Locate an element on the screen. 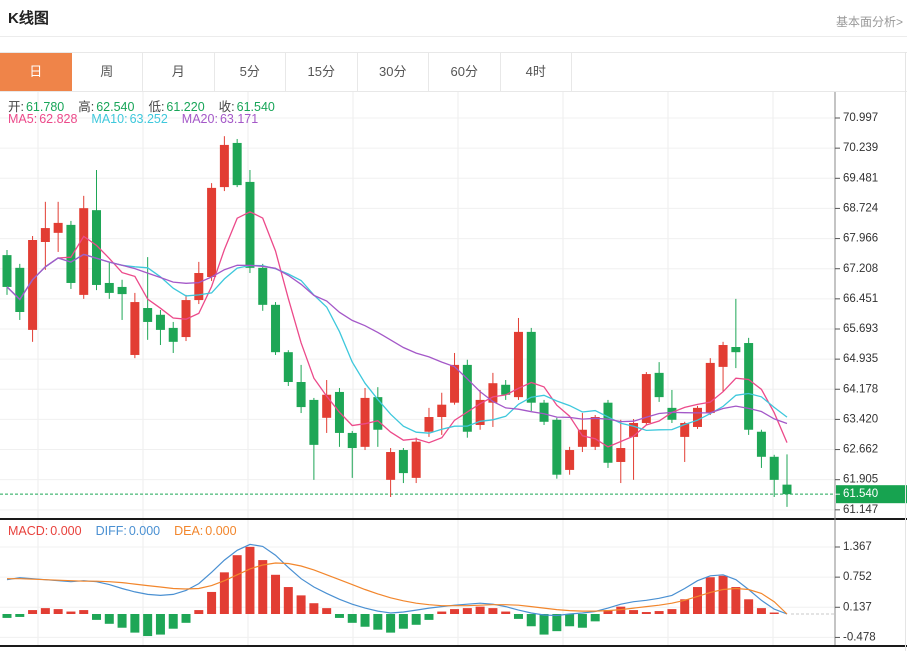  ohlc-row-pair-1: 高: 62.540 is located at coordinates (106, 107).